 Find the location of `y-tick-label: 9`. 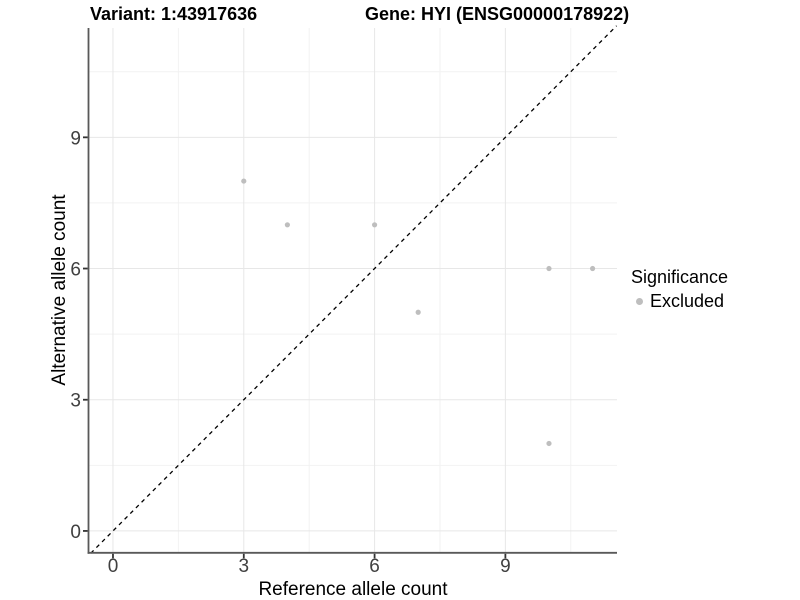

y-tick-label: 9 is located at coordinates (75, 138).